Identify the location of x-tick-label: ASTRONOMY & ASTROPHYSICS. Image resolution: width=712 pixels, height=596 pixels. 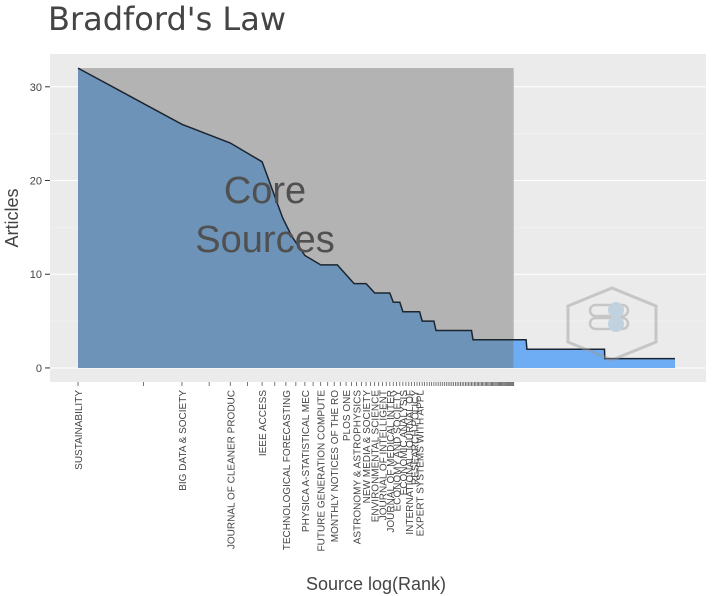
(358, 467).